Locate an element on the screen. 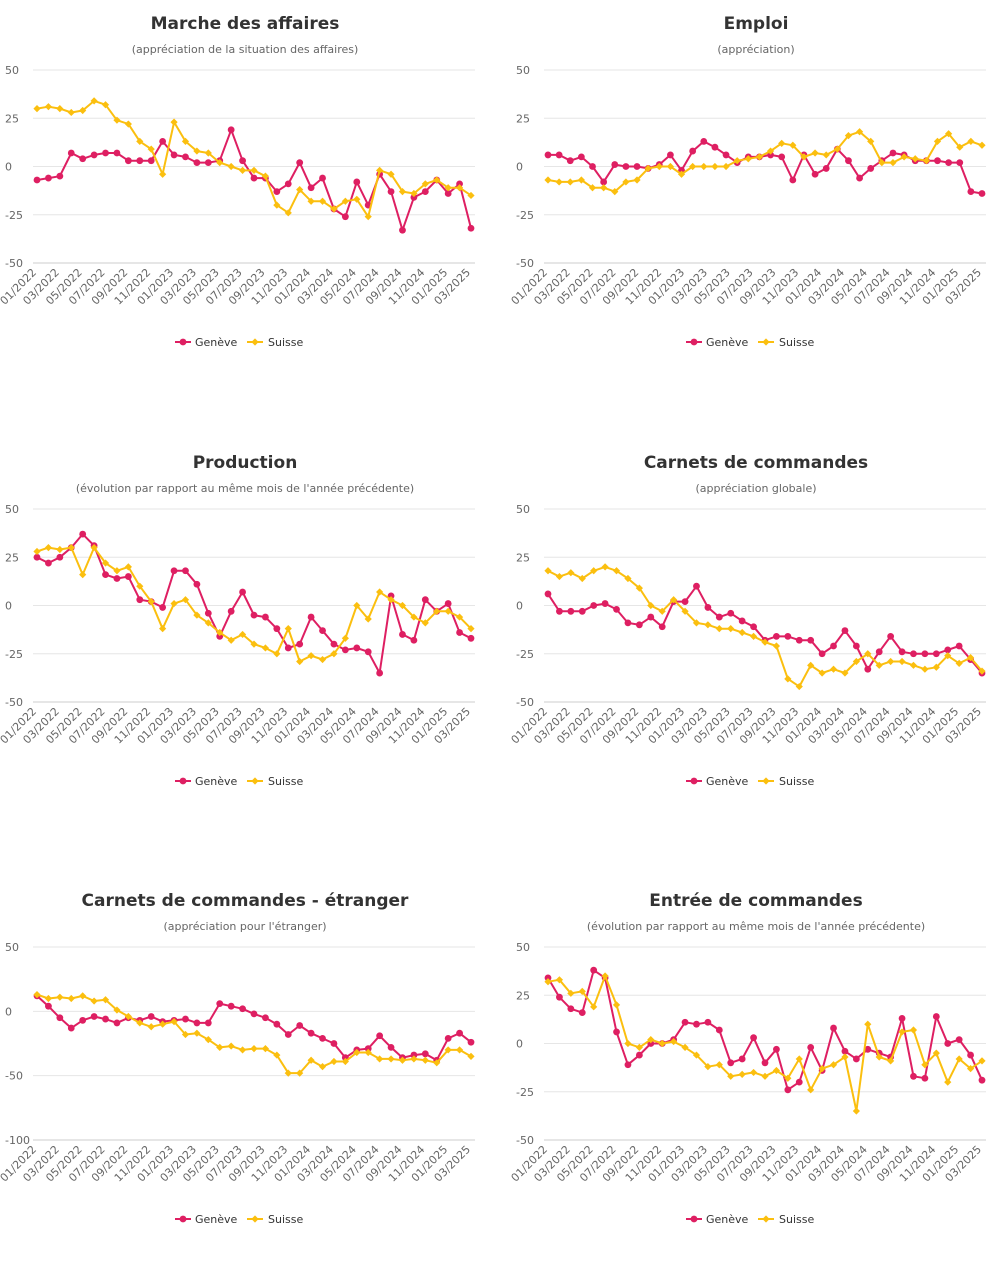 The image size is (1003, 1267). legend-marker-suisse is located at coordinates (255, 781).